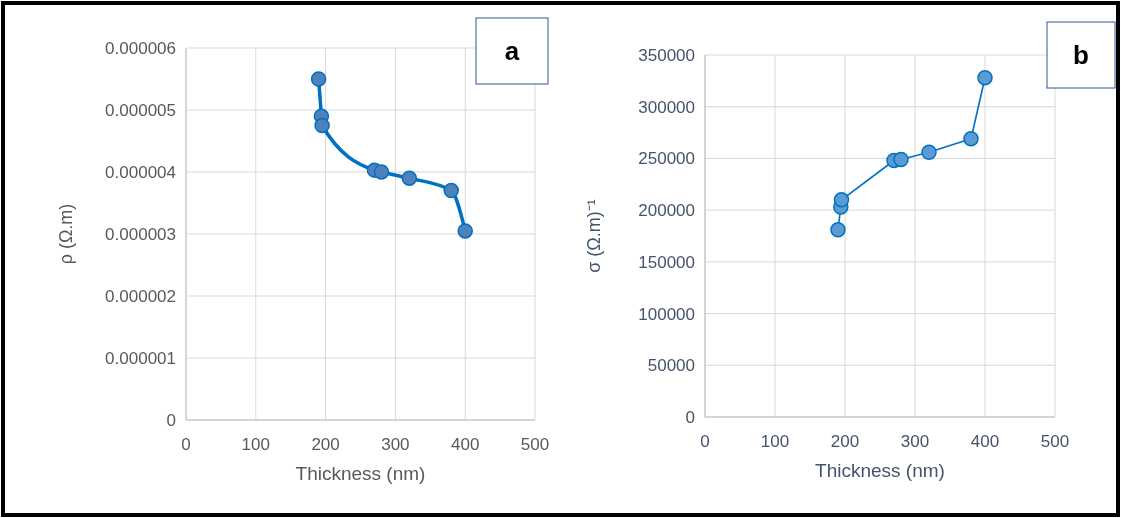 The width and height of the screenshot is (1121, 518). I want to click on y-tick-label: 250000, so click(666, 159).